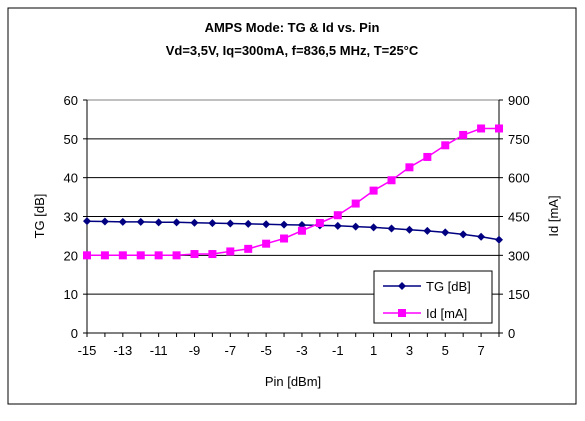 The image size is (585, 421). Describe the element at coordinates (71, 255) in the screenshot. I see `y-tick-label: 20` at that location.